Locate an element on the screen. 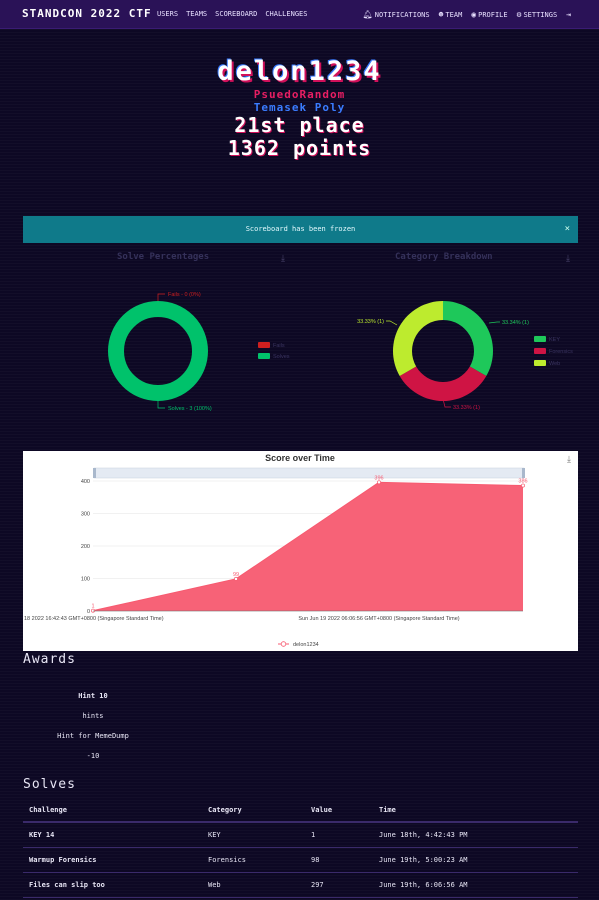 The height and width of the screenshot is (900, 599). value-cell: 98 is located at coordinates (339, 860).